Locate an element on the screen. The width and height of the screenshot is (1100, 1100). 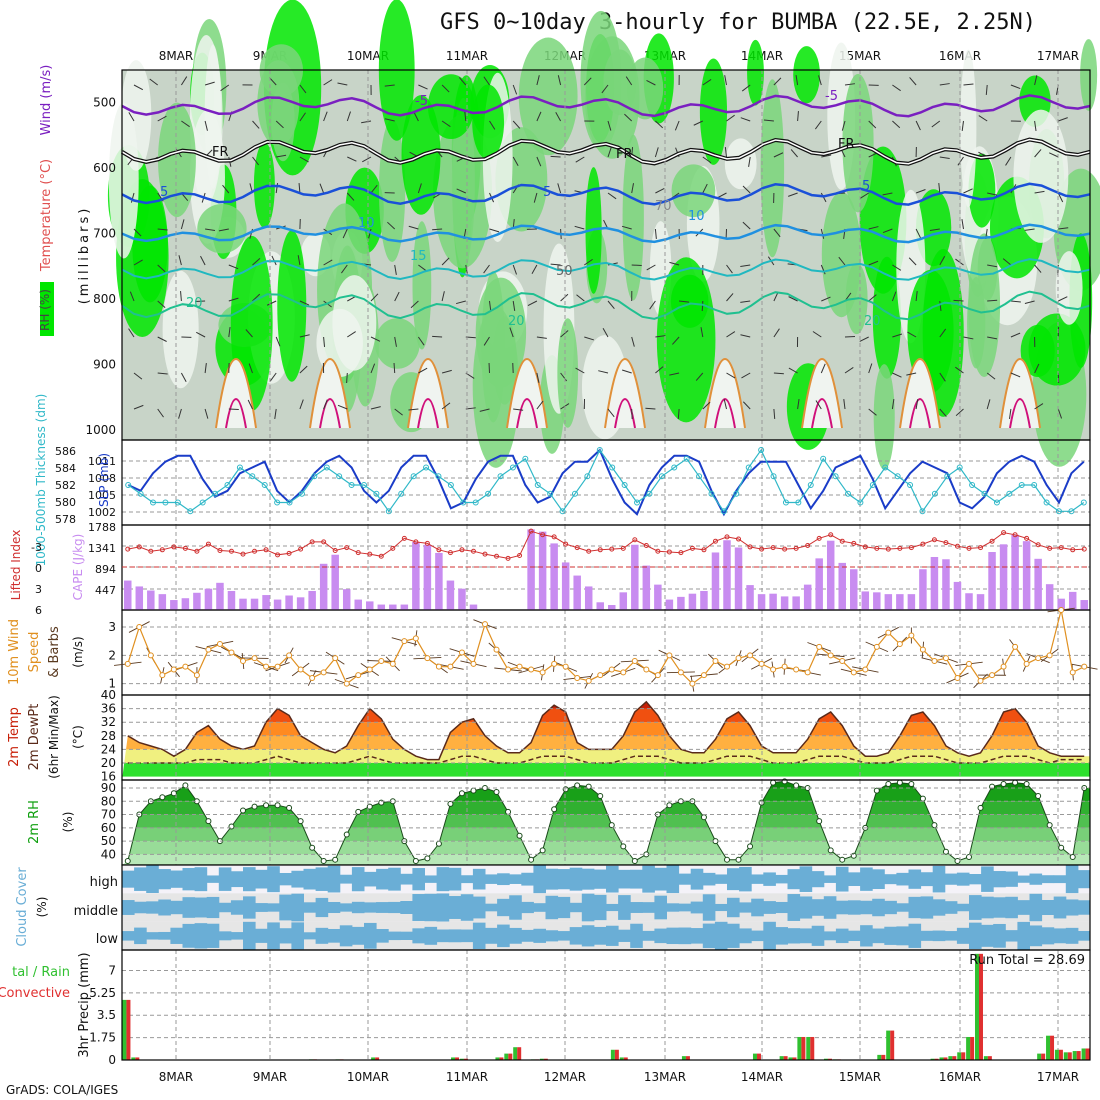
run-total-annotation: Run Total = 28.69 is located at coordinates (1027, 960).